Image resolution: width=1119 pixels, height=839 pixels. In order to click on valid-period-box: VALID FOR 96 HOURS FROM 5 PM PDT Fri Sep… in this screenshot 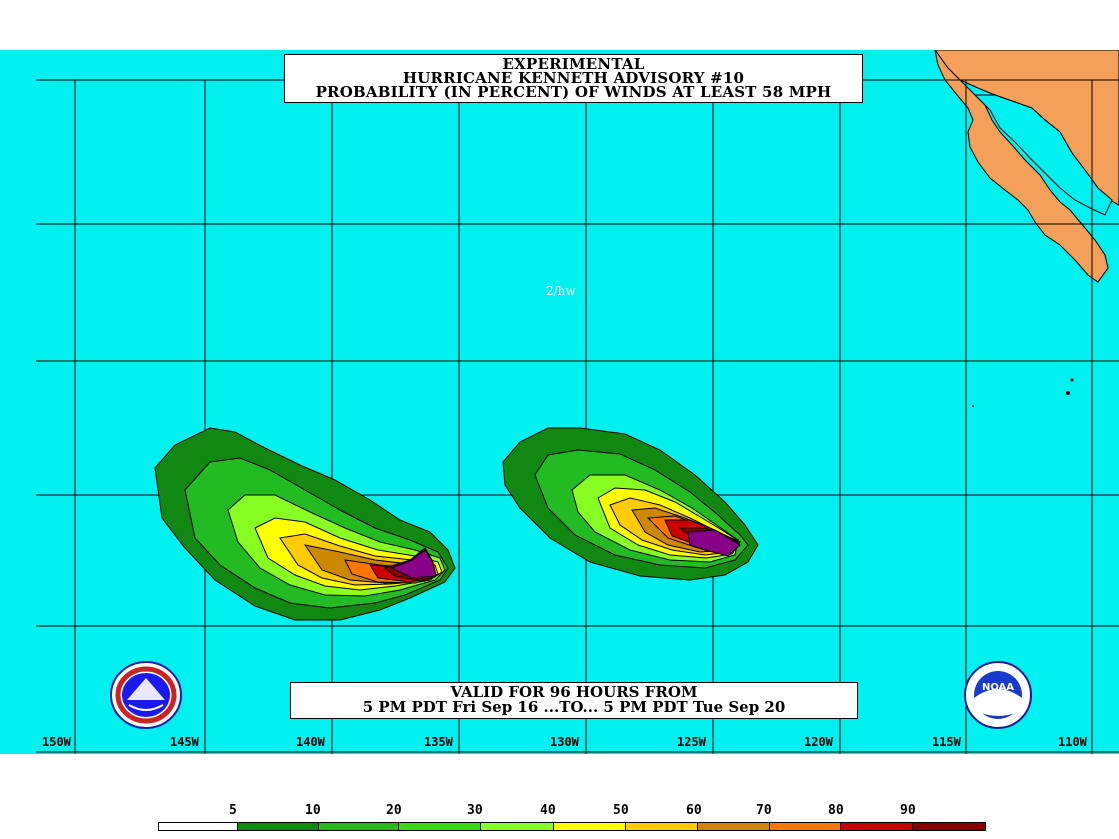, I will do `click(574, 700)`.